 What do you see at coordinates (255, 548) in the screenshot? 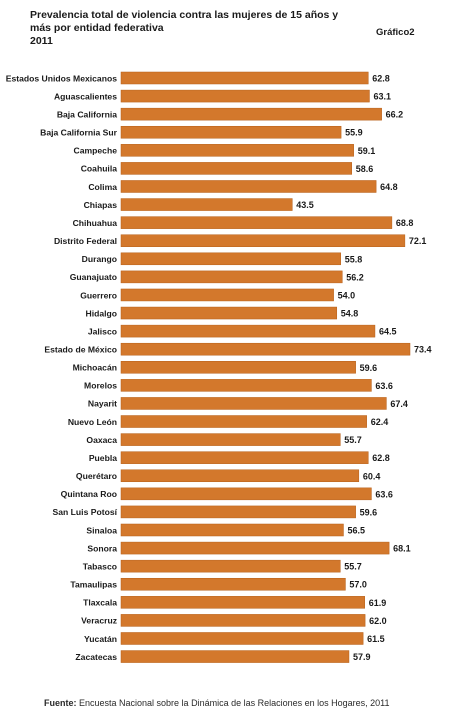
I see `bar-sonora` at bounding box center [255, 548].